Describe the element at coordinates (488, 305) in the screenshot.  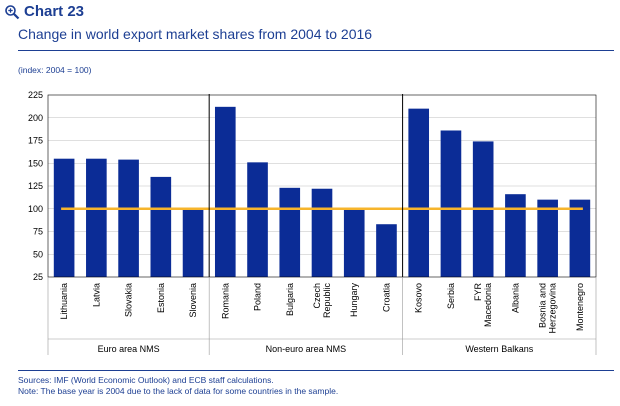
I see `x-tick-label-line: Macedonia` at that location.